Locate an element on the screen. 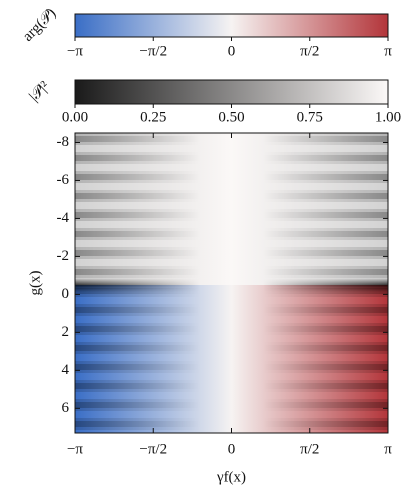  y-tick-label: 0 is located at coordinates (66, 294).